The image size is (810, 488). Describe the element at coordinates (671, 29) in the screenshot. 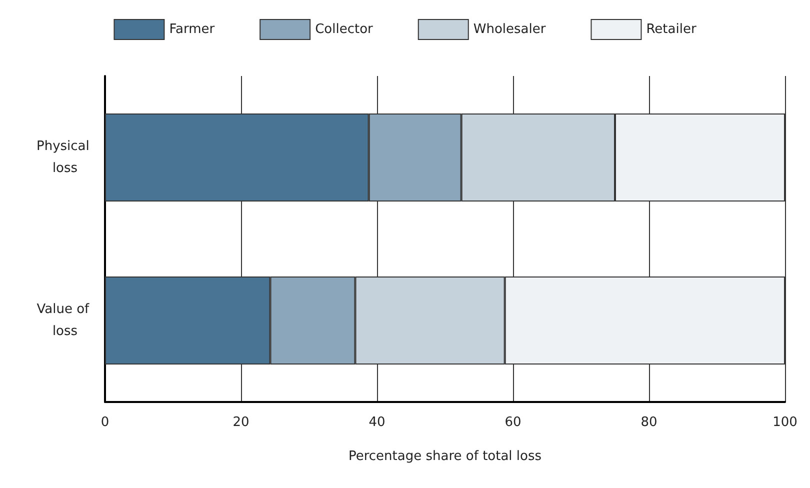

I see `legend-label: Retailer` at that location.